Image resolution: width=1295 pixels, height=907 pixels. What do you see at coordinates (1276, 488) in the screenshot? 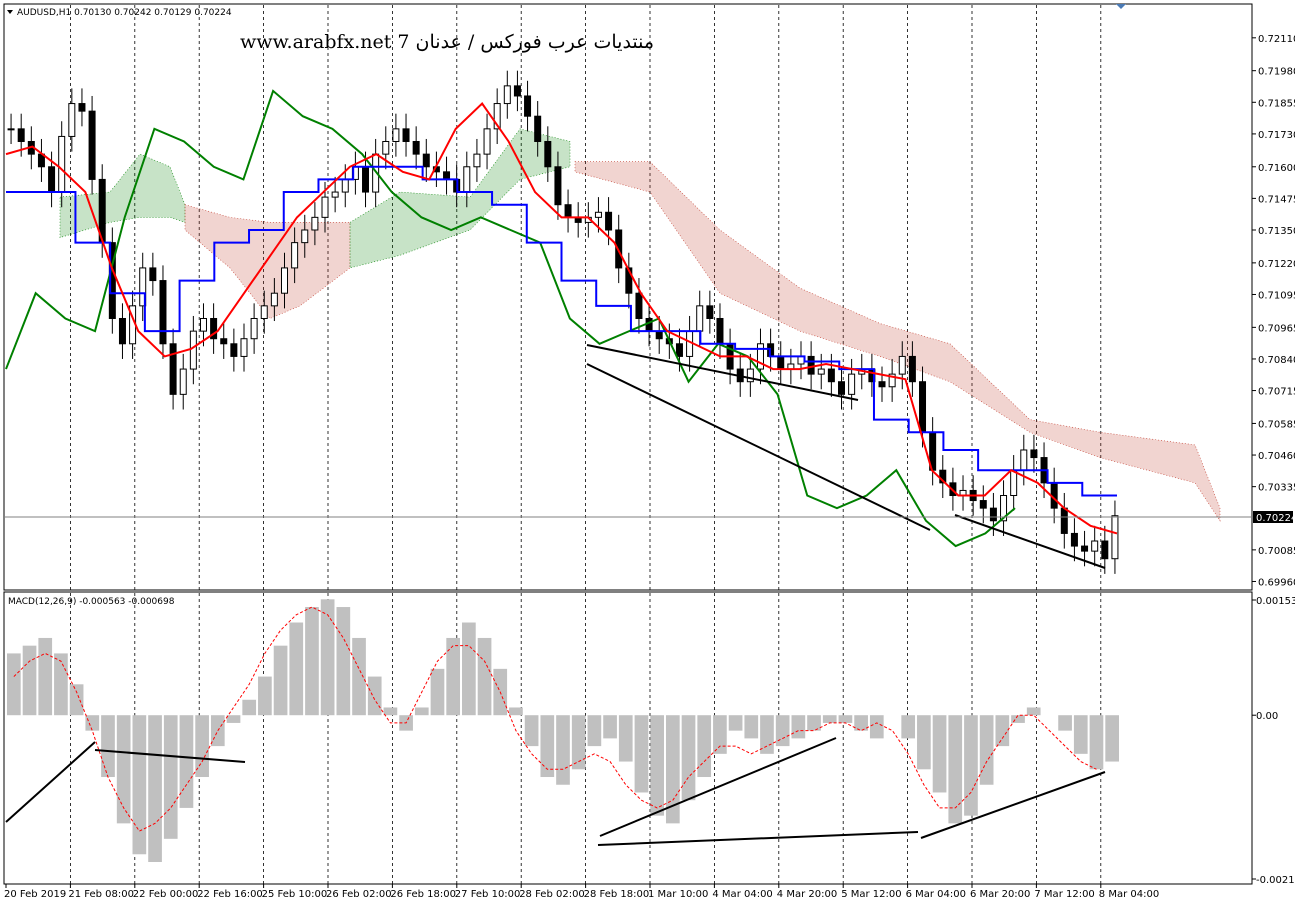
I see `y-tick-label: 0.70335` at bounding box center [1276, 488].